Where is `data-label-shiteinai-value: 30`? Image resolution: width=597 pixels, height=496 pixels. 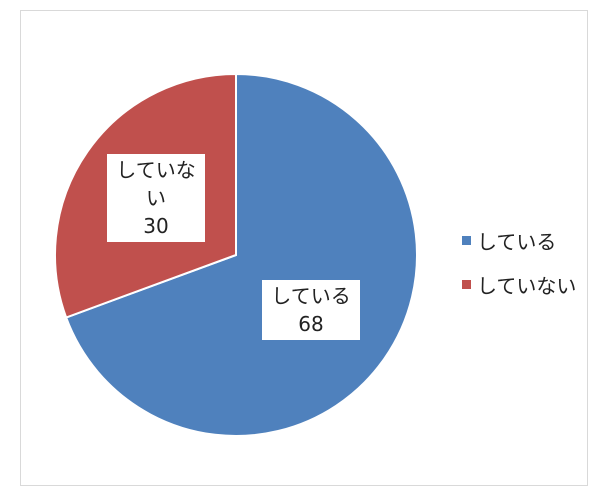 data-label-shiteinai-value: 30 is located at coordinates (156, 226).